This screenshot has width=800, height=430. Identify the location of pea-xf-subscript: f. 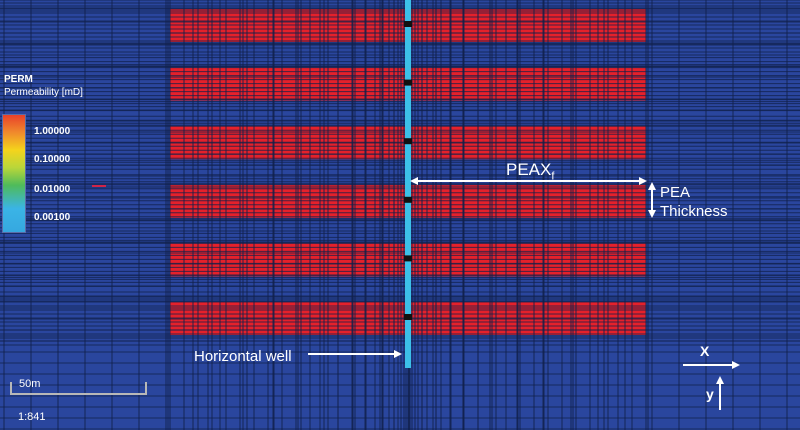
(553, 176).